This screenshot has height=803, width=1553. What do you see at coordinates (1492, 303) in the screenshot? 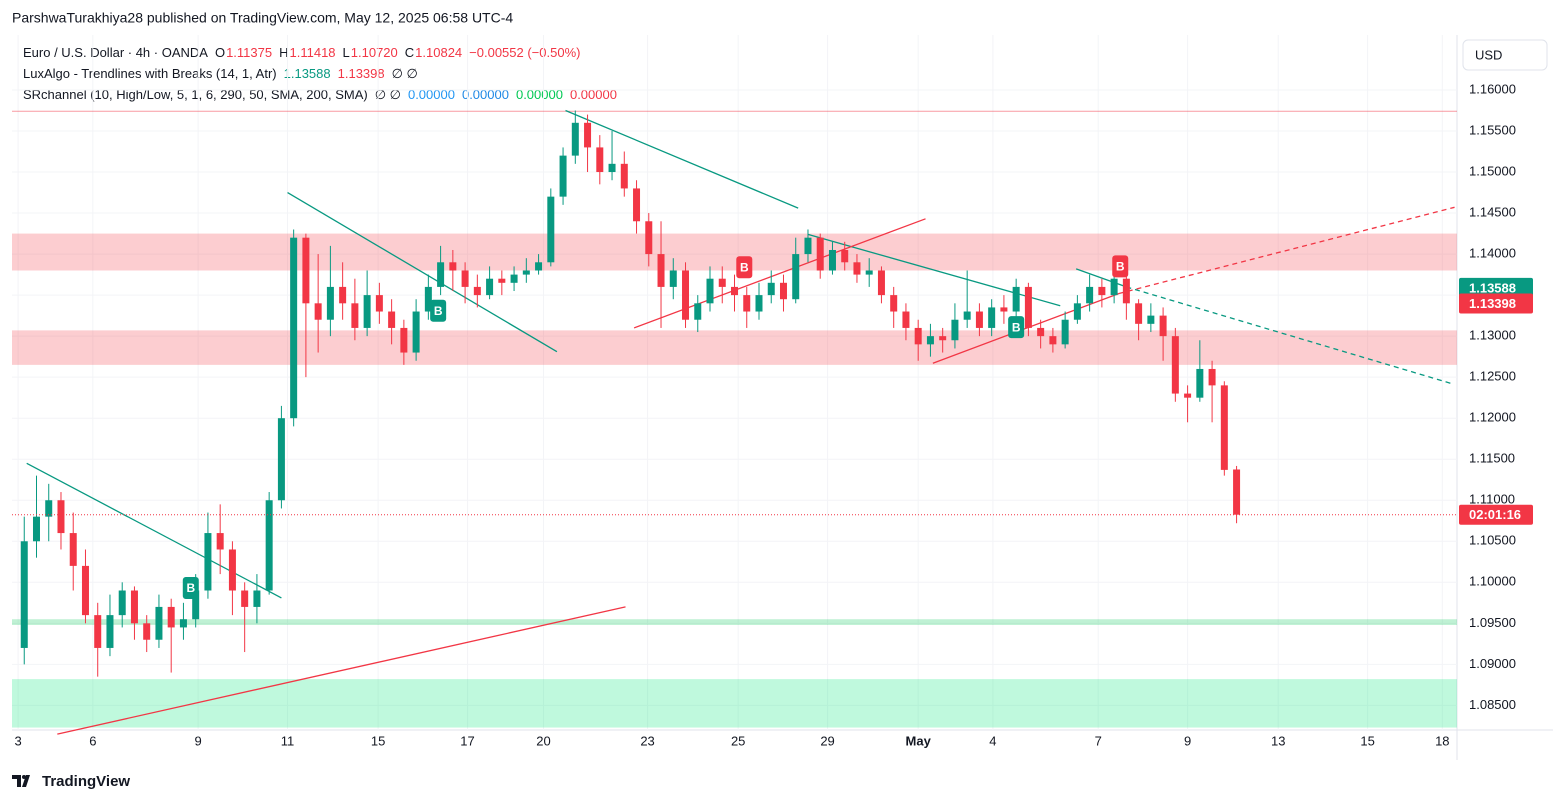
I see `price-label: 1.13398` at bounding box center [1492, 303].